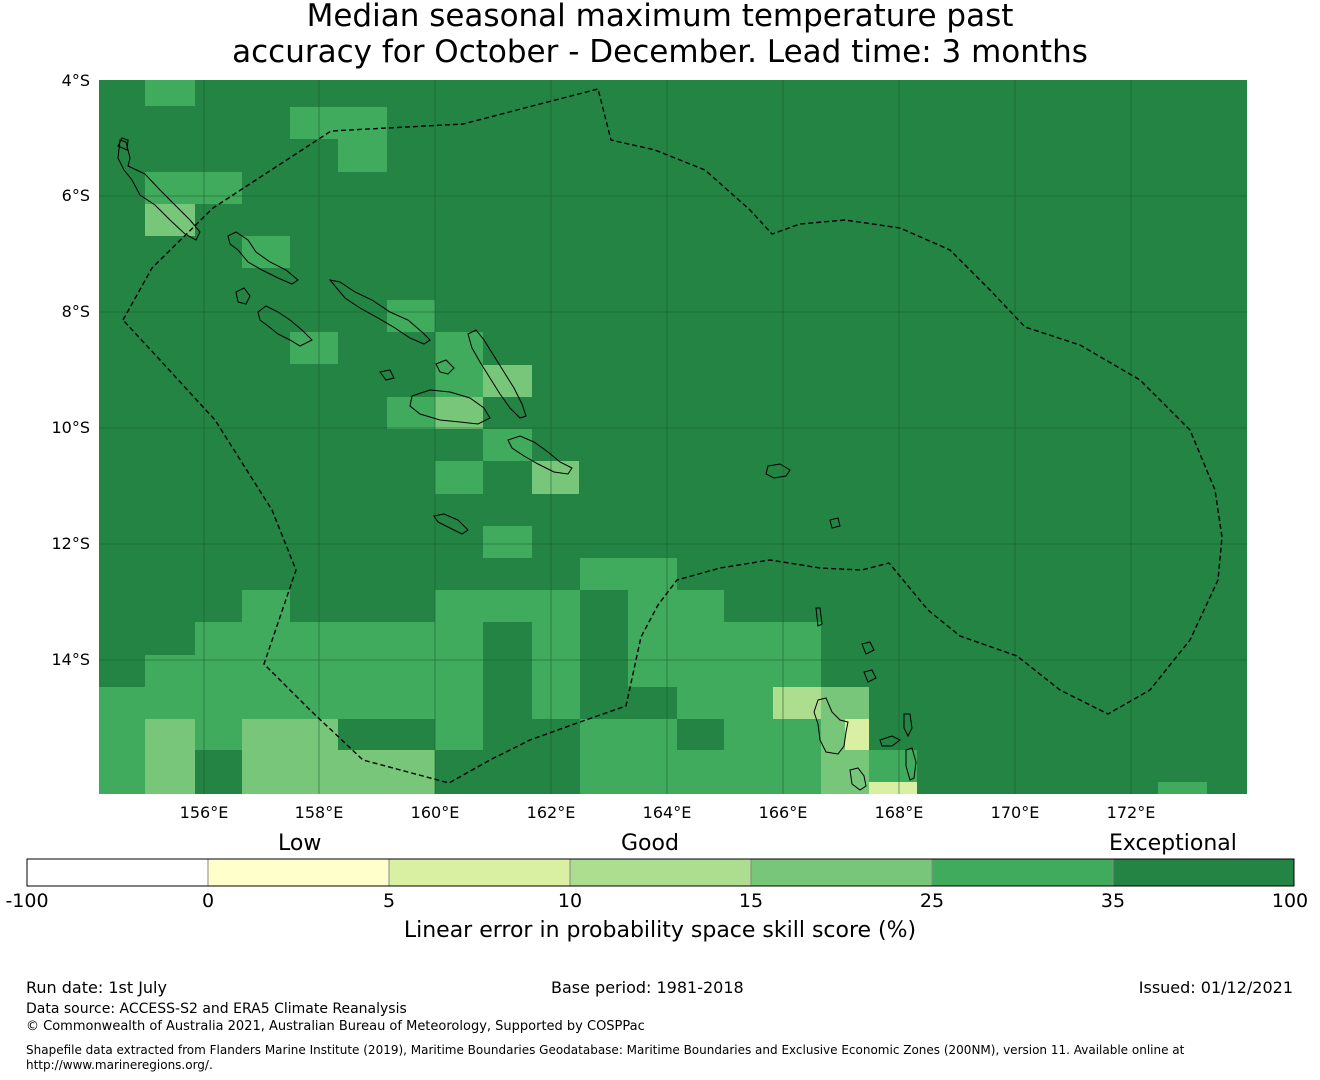  I want to click on colorbar-tick-label: 100, so click(1290, 901).